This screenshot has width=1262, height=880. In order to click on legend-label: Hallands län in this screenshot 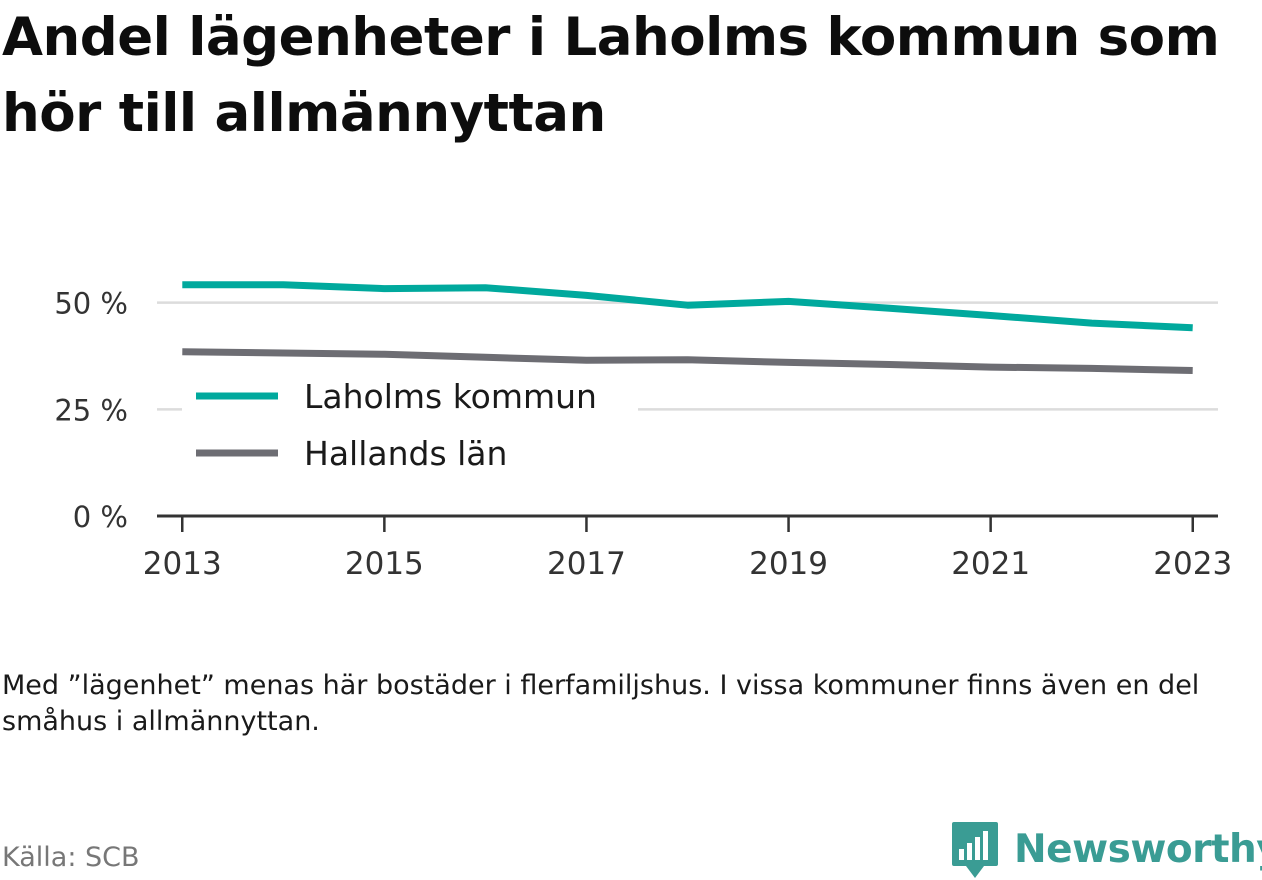, I will do `click(405, 453)`.